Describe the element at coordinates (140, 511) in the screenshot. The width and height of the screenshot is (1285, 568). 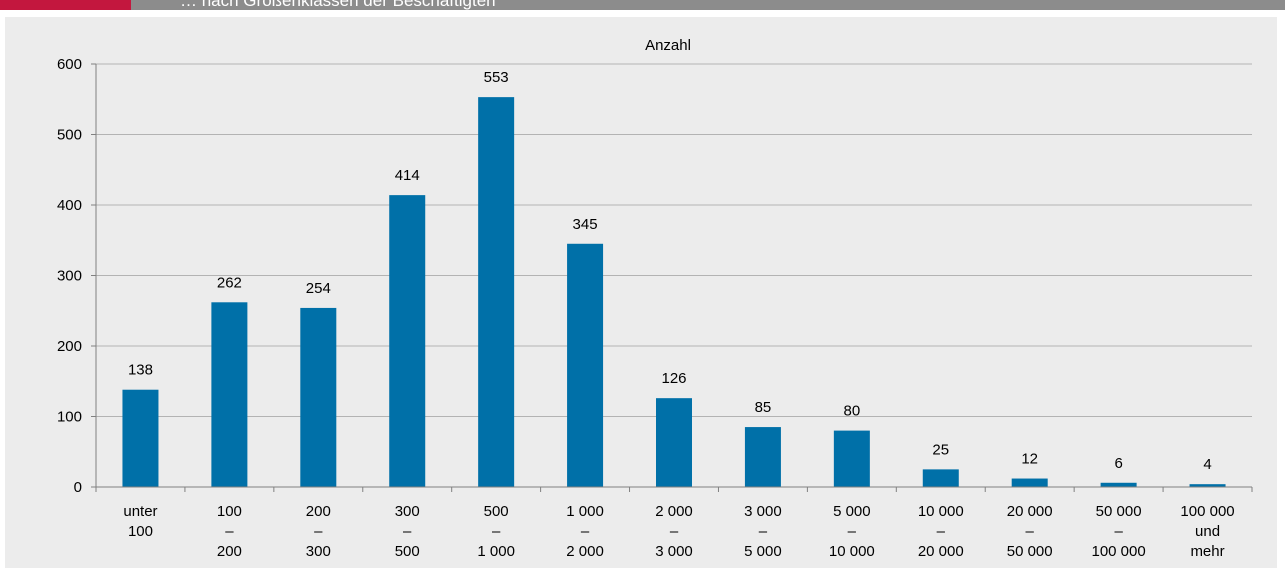
I see `x-category-line: unter` at that location.